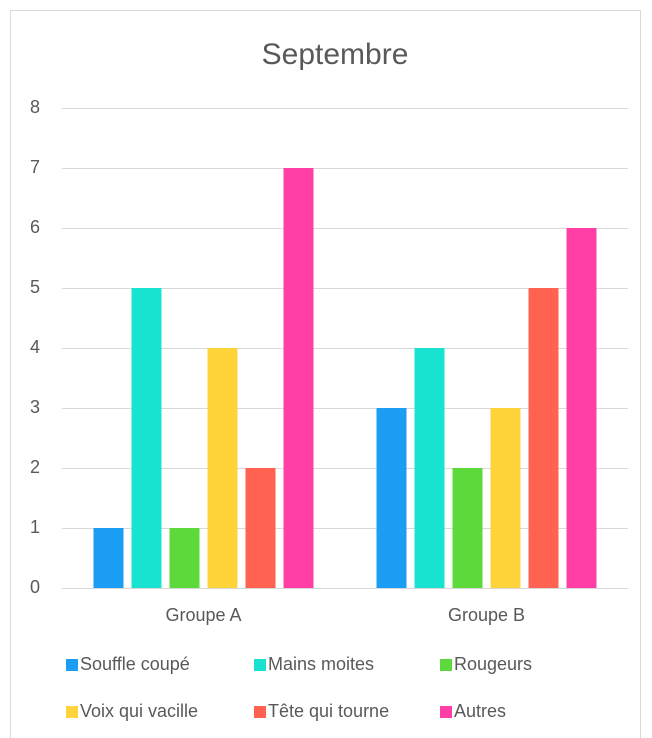  What do you see at coordinates (35, 227) in the screenshot?
I see `y-tick-label: 6` at bounding box center [35, 227].